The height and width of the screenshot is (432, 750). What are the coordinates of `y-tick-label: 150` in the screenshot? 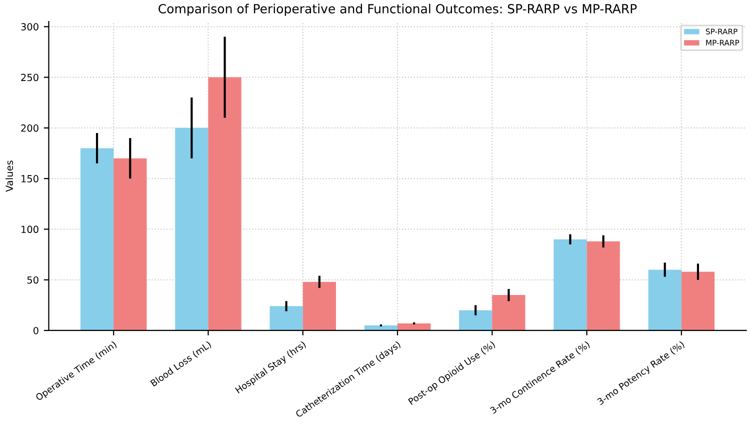 It's located at (30, 178).